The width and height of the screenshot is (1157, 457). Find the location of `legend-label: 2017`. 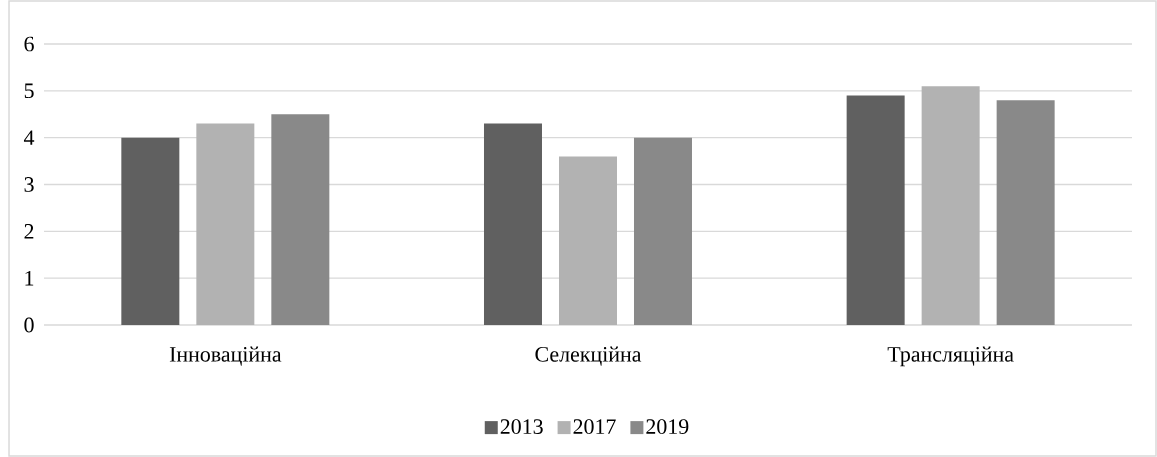

legend-label: 2017 is located at coordinates (594, 426).